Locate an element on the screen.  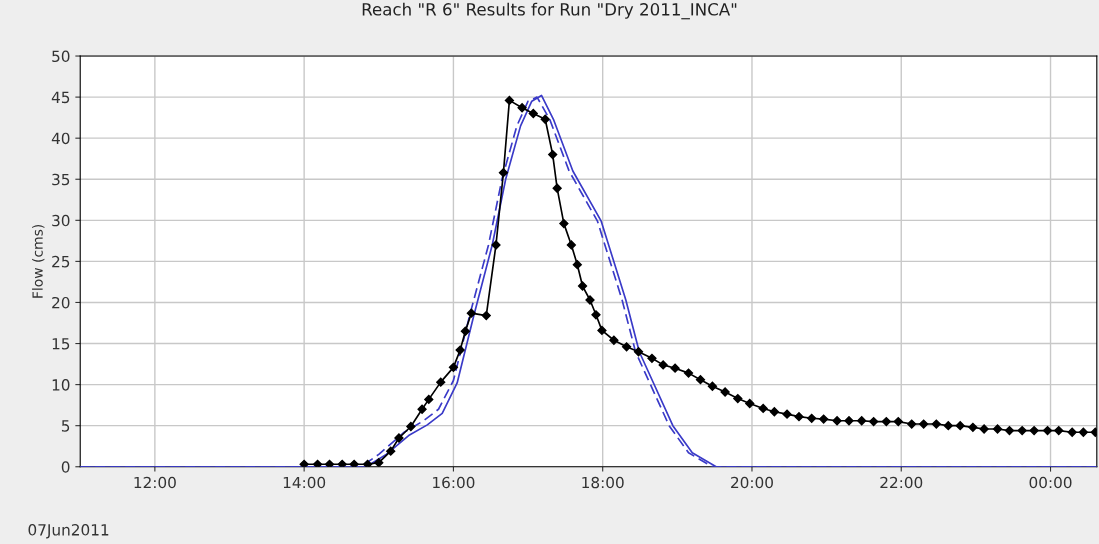
text: 07Jun2011 is located at coordinates (68, 531).